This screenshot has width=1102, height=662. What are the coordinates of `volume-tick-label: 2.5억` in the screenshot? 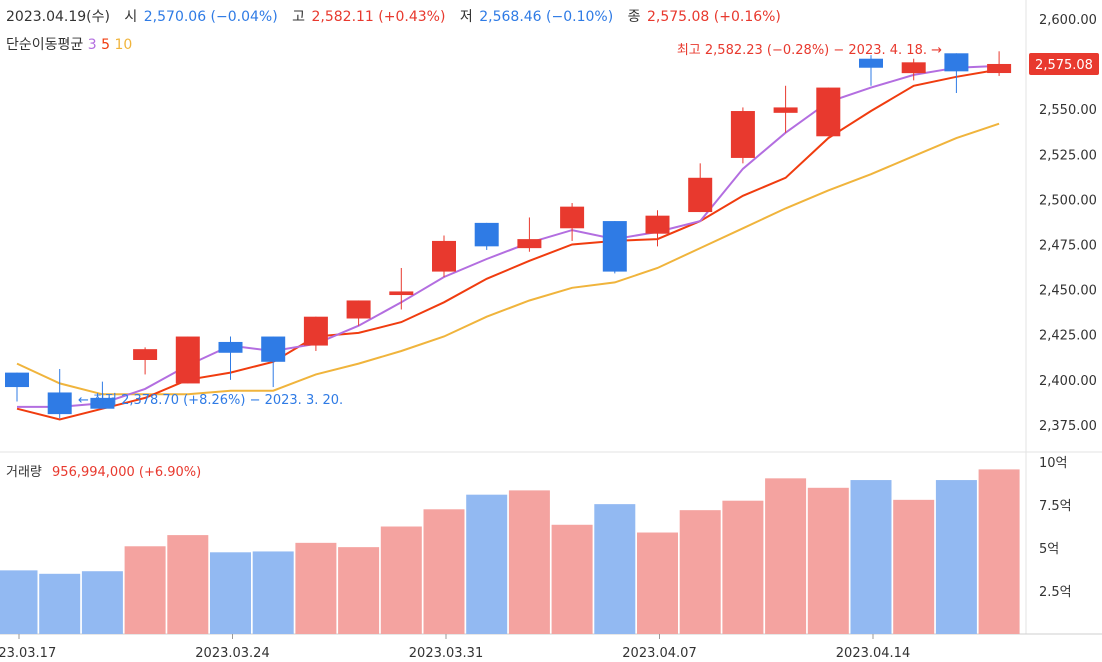 It's located at (1055, 592).